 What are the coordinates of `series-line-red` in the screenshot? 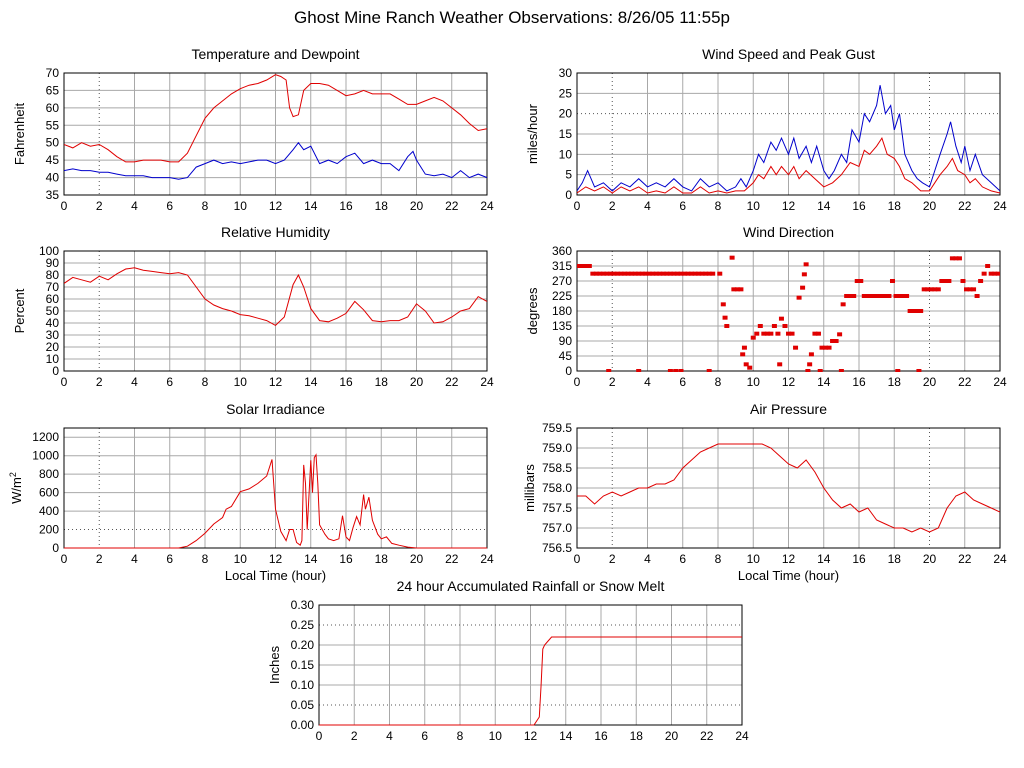 It's located at (530, 681).